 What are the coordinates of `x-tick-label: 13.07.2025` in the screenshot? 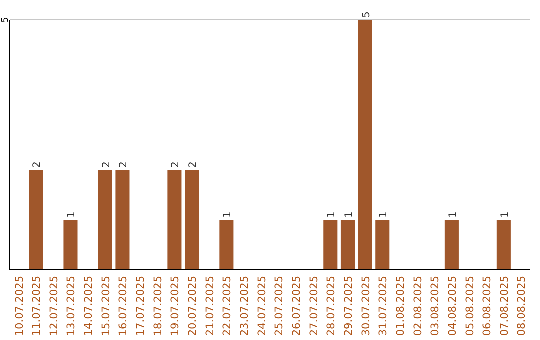 It's located at (72, 306).